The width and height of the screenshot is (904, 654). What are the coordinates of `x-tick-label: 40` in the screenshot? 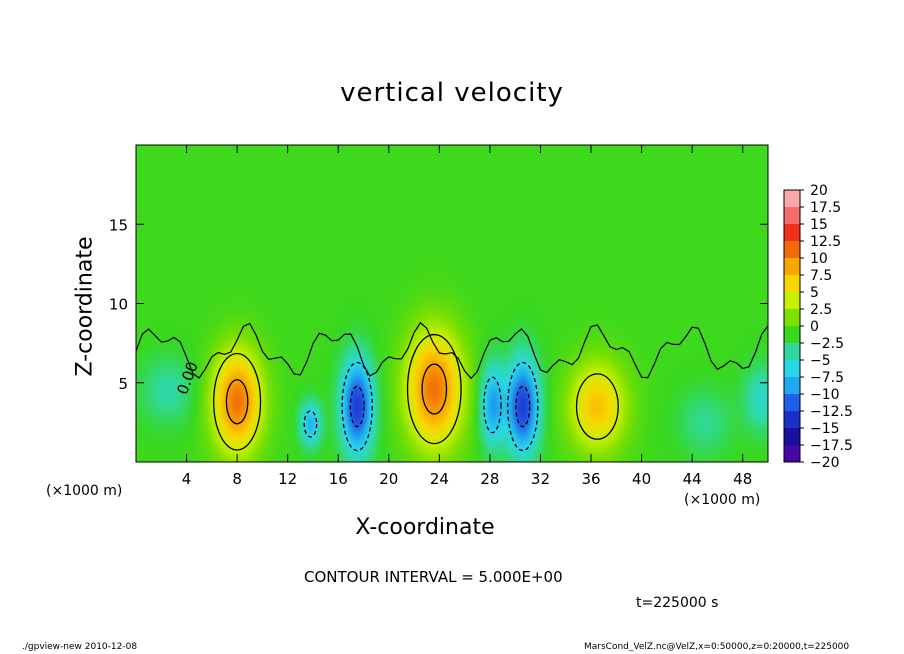 It's located at (641, 479).